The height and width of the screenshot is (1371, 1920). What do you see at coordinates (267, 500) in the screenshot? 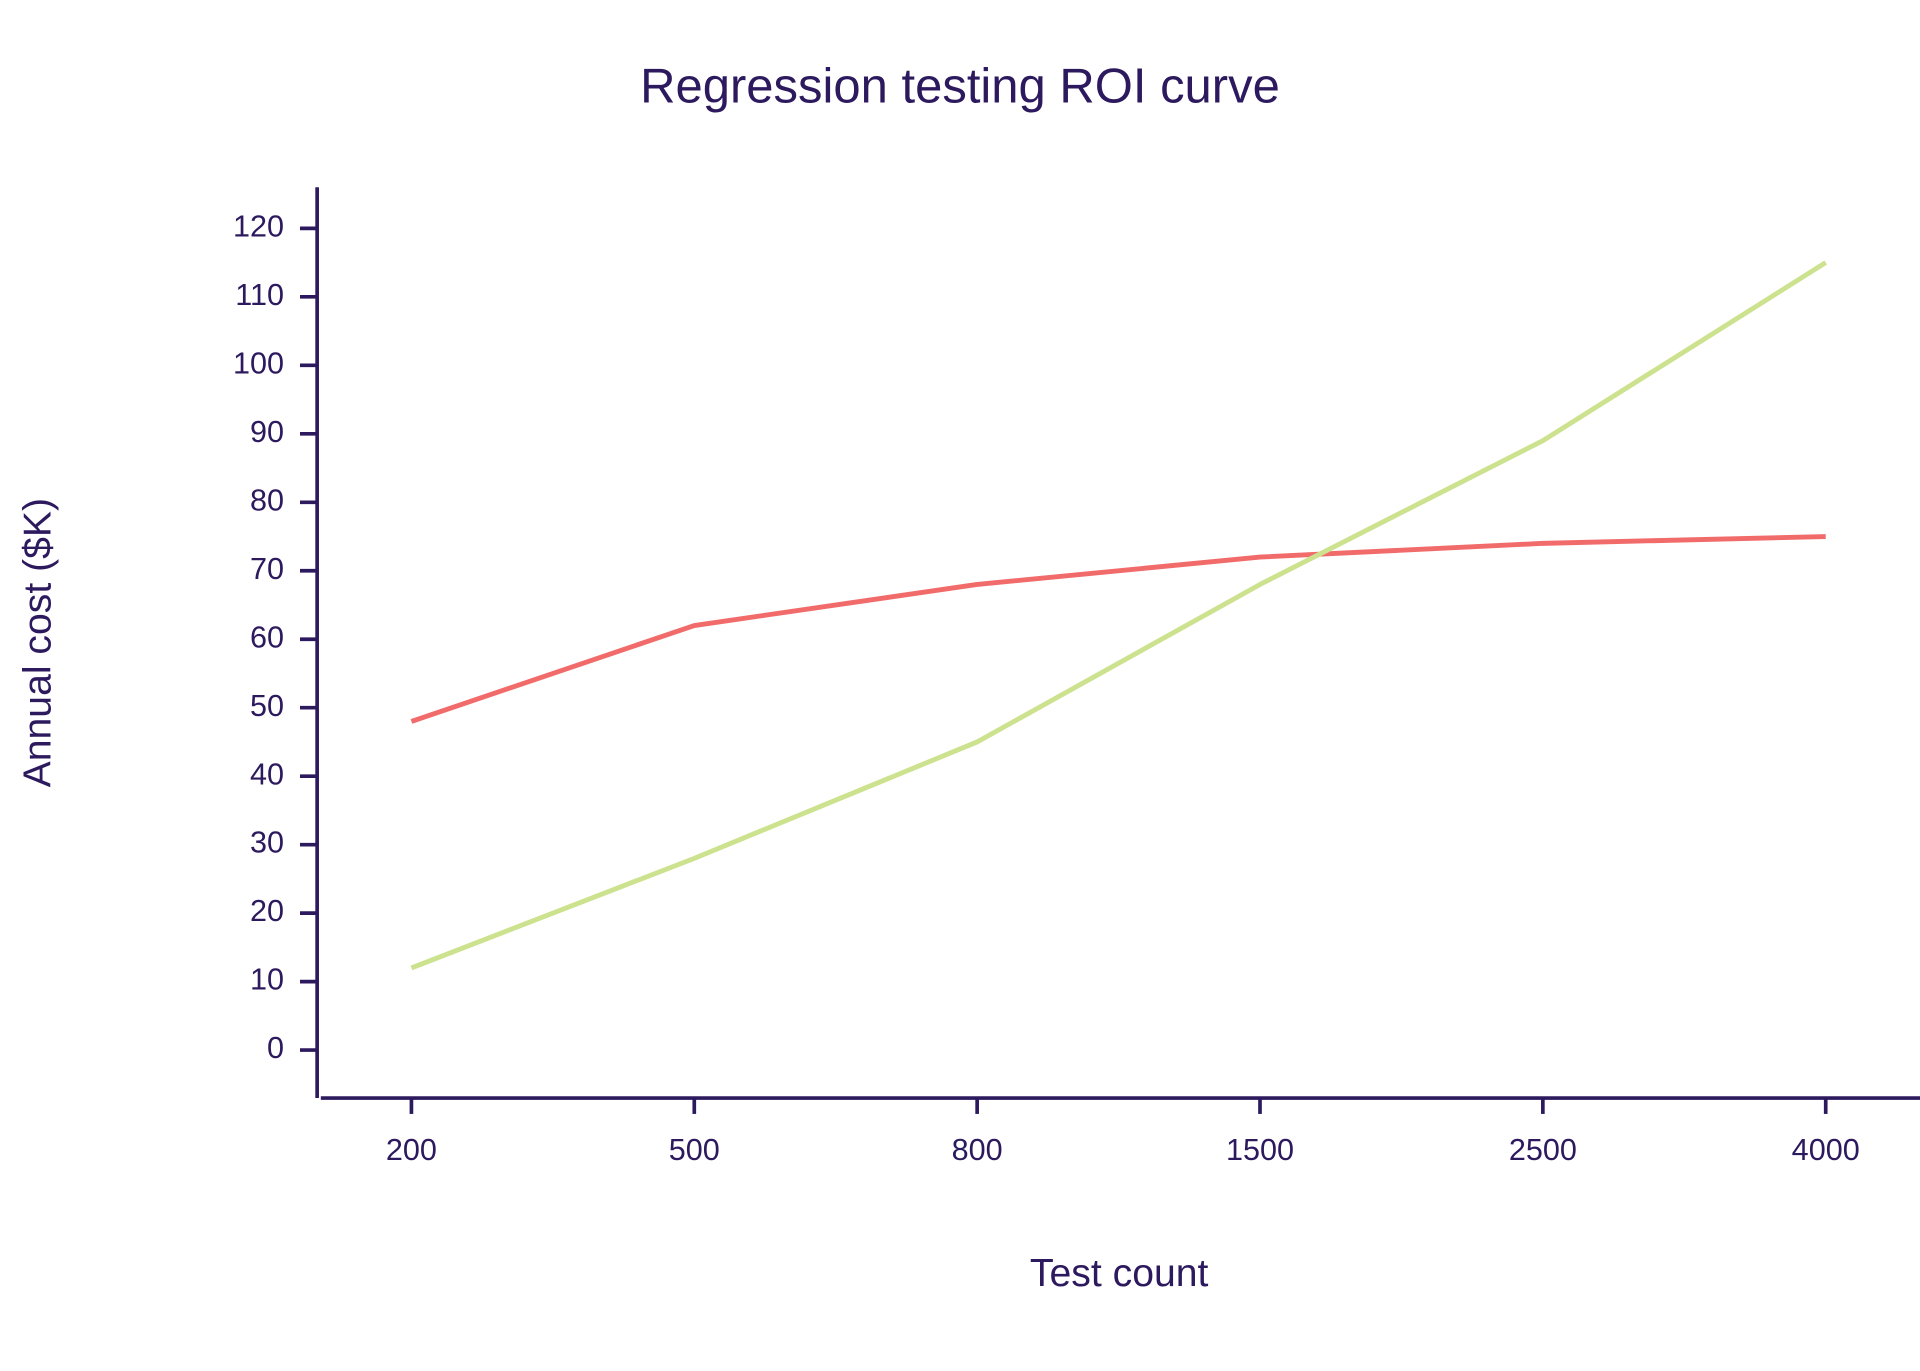
I see `y-tick-label: 80` at bounding box center [267, 500].